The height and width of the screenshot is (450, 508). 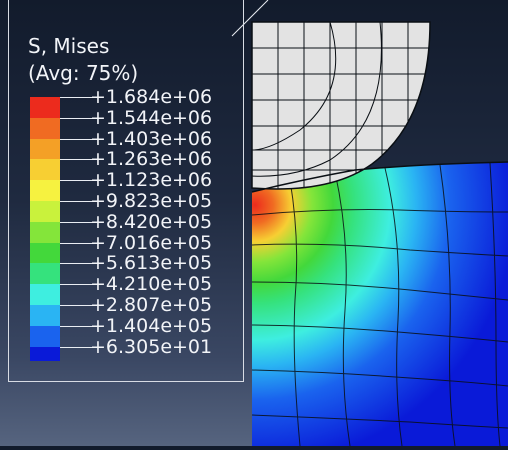 What do you see at coordinates (250, 18) in the screenshot?
I see `reference-line` at bounding box center [250, 18].